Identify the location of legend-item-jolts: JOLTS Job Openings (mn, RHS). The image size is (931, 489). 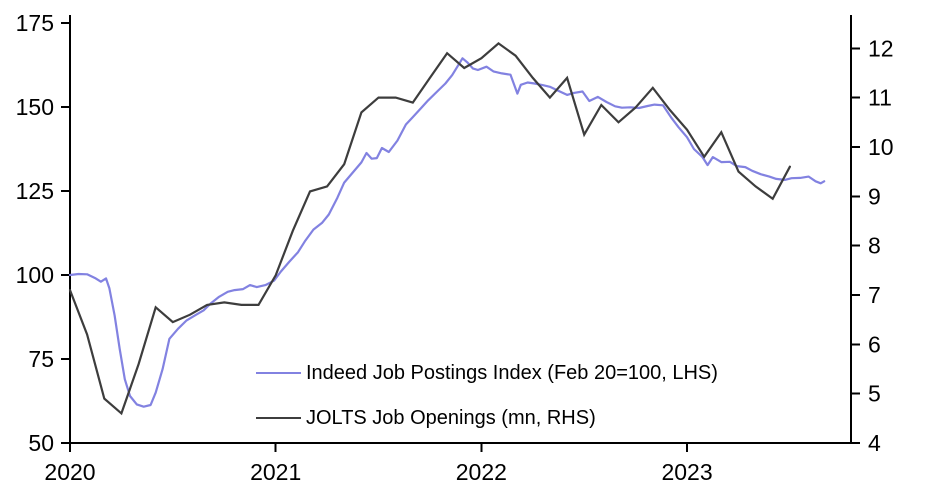
(487, 418).